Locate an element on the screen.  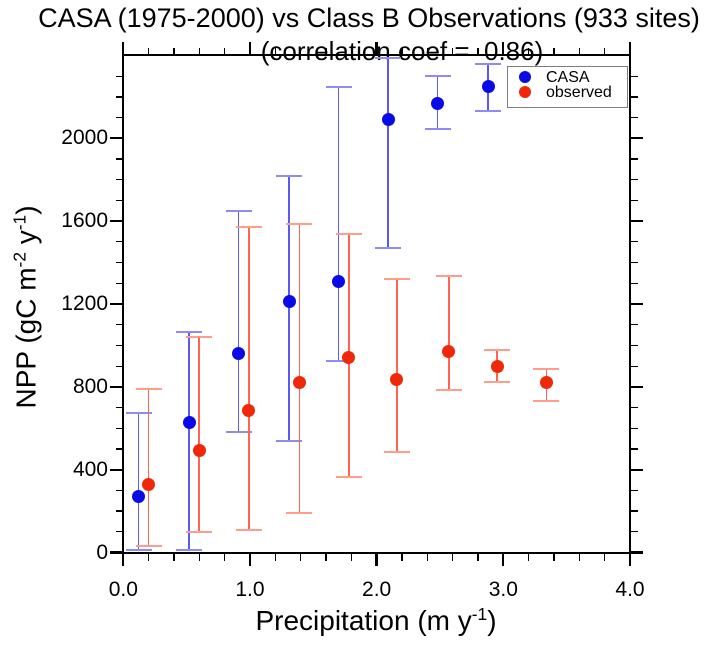
chart-subtitle: (correlation coef = 0.86) is located at coordinates (402, 51).